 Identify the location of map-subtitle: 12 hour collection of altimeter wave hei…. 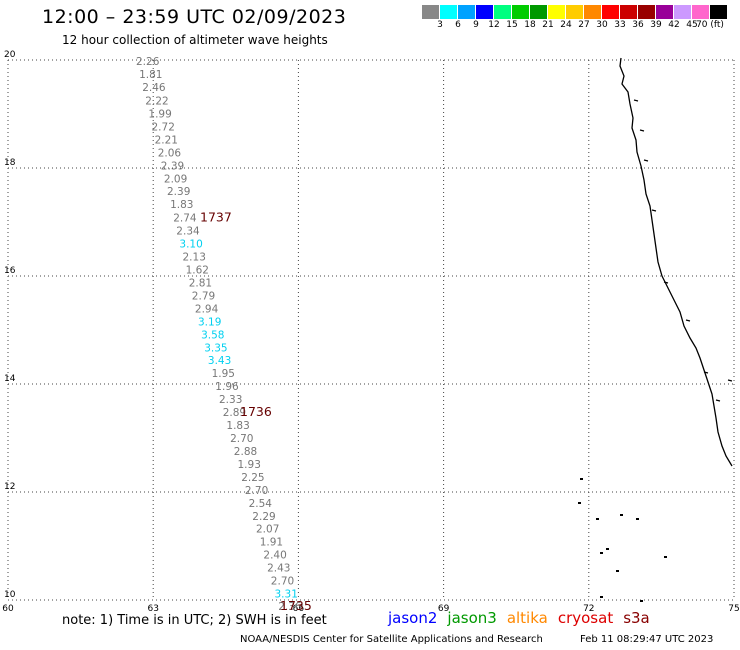
(195, 40).